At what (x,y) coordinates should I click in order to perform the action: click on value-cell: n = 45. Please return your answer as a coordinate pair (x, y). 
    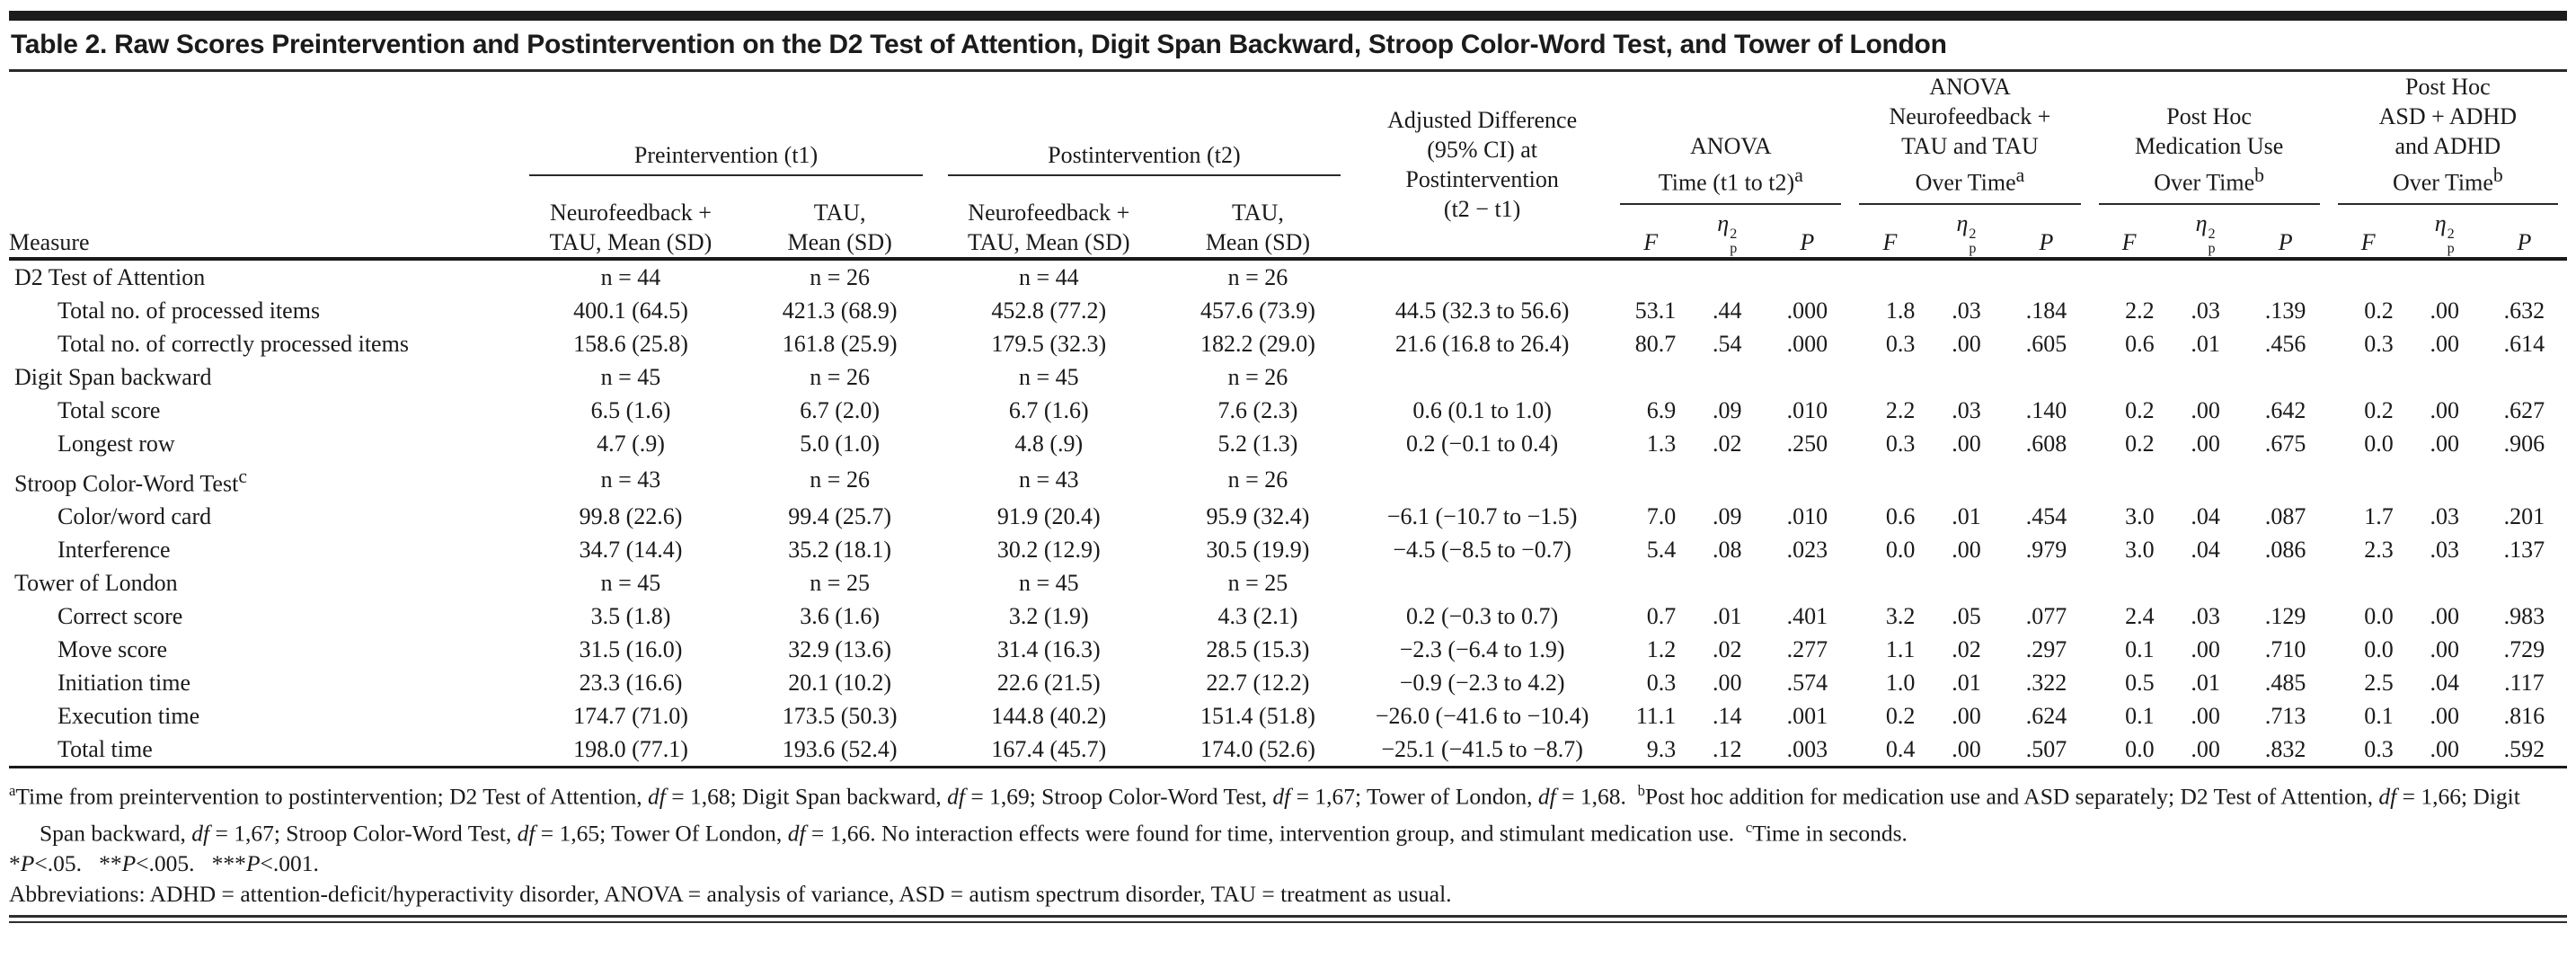
    Looking at the image, I should click on (1048, 376).